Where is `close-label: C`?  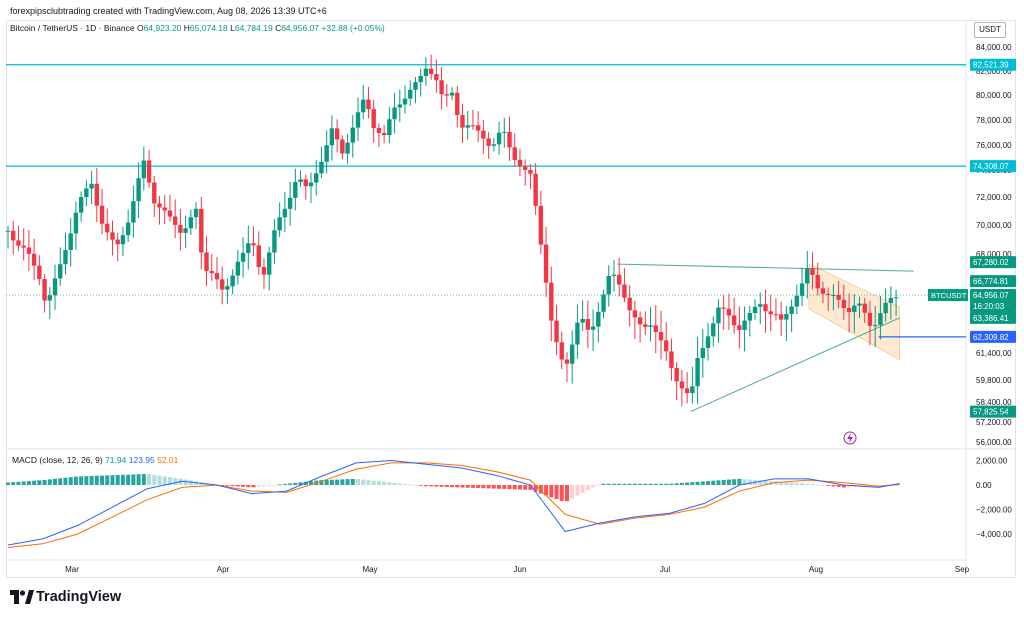
close-label: C is located at coordinates (278, 28).